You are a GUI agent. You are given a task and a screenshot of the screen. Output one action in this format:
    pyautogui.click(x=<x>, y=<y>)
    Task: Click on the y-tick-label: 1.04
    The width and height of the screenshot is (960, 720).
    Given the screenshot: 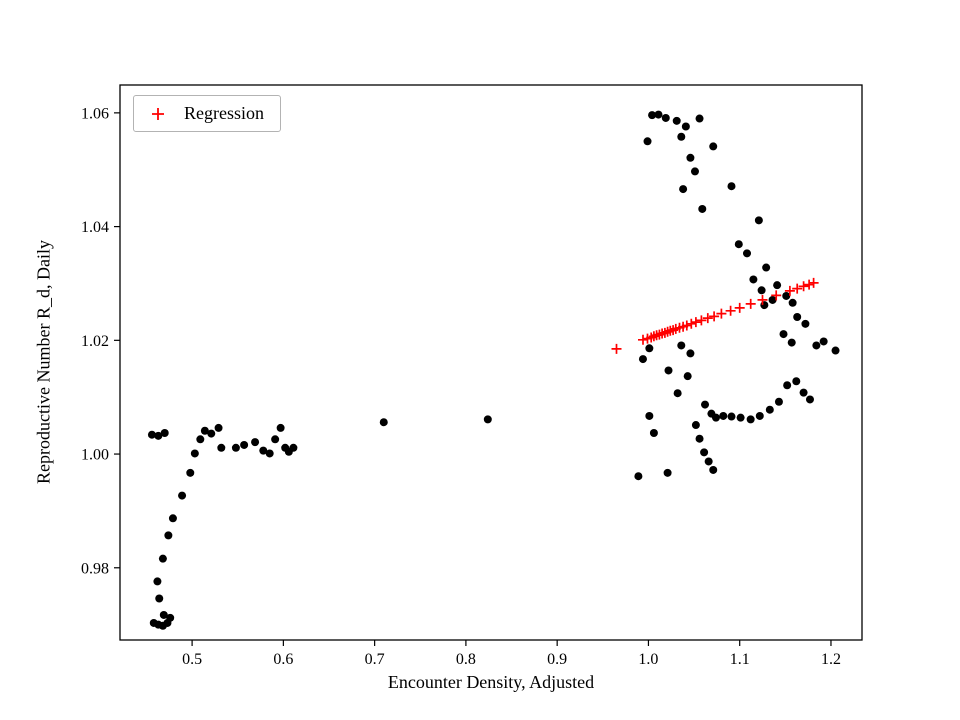 What is the action you would take?
    pyautogui.click(x=95, y=227)
    